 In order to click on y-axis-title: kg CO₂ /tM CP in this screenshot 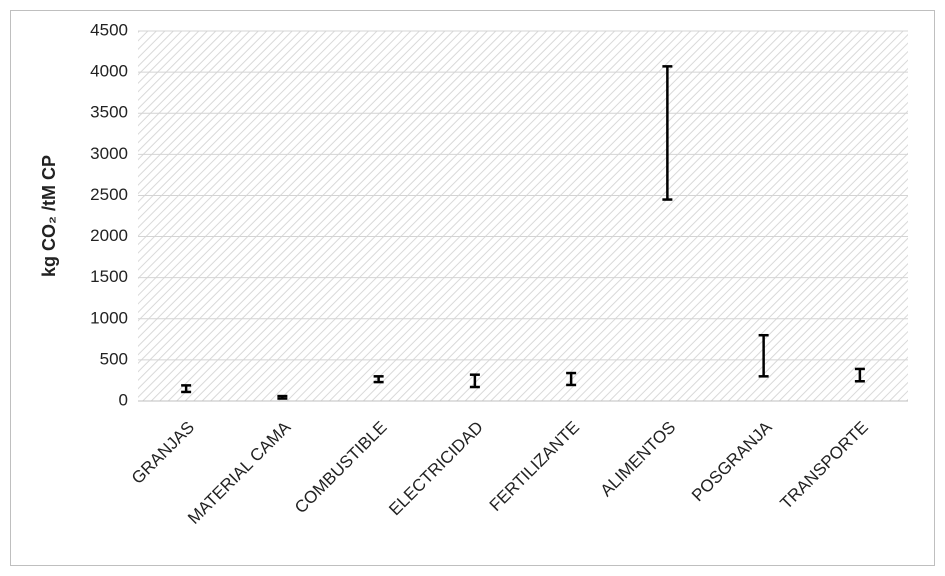, I will do `click(49, 216)`.